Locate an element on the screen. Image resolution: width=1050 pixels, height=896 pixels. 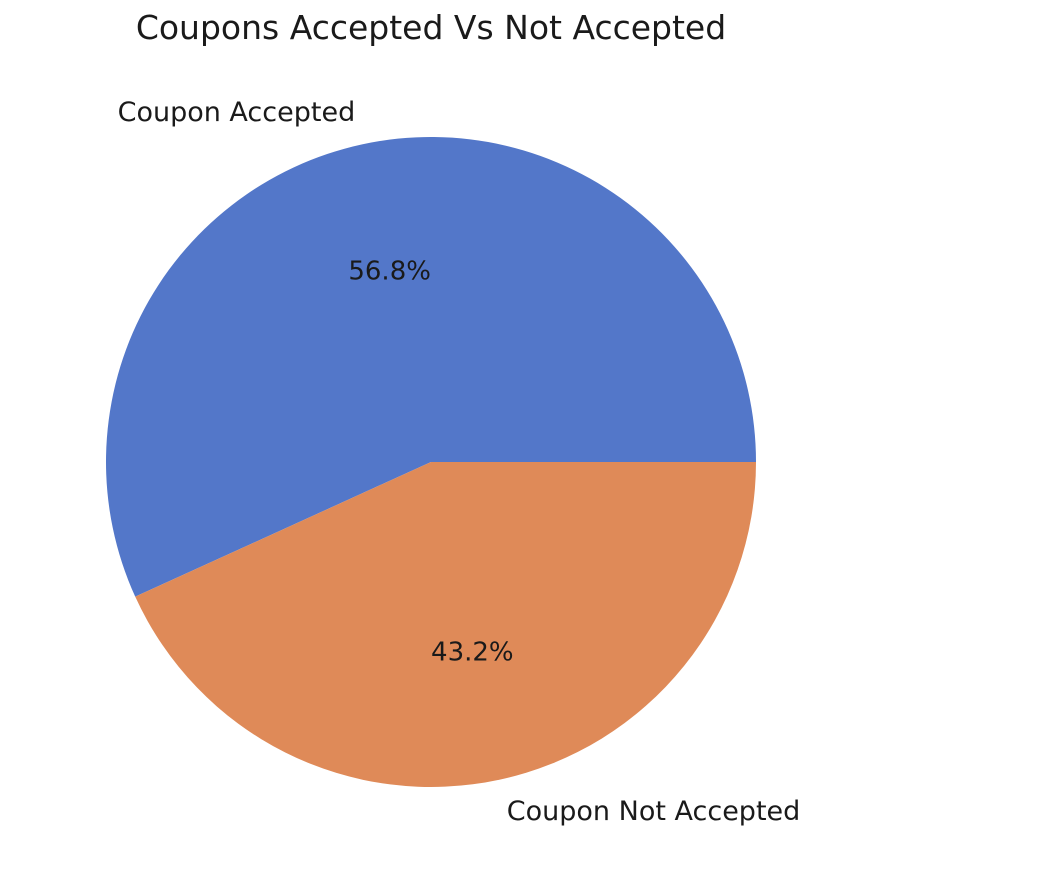
pie-category-label-0: Coupon Accepted is located at coordinates (237, 112).